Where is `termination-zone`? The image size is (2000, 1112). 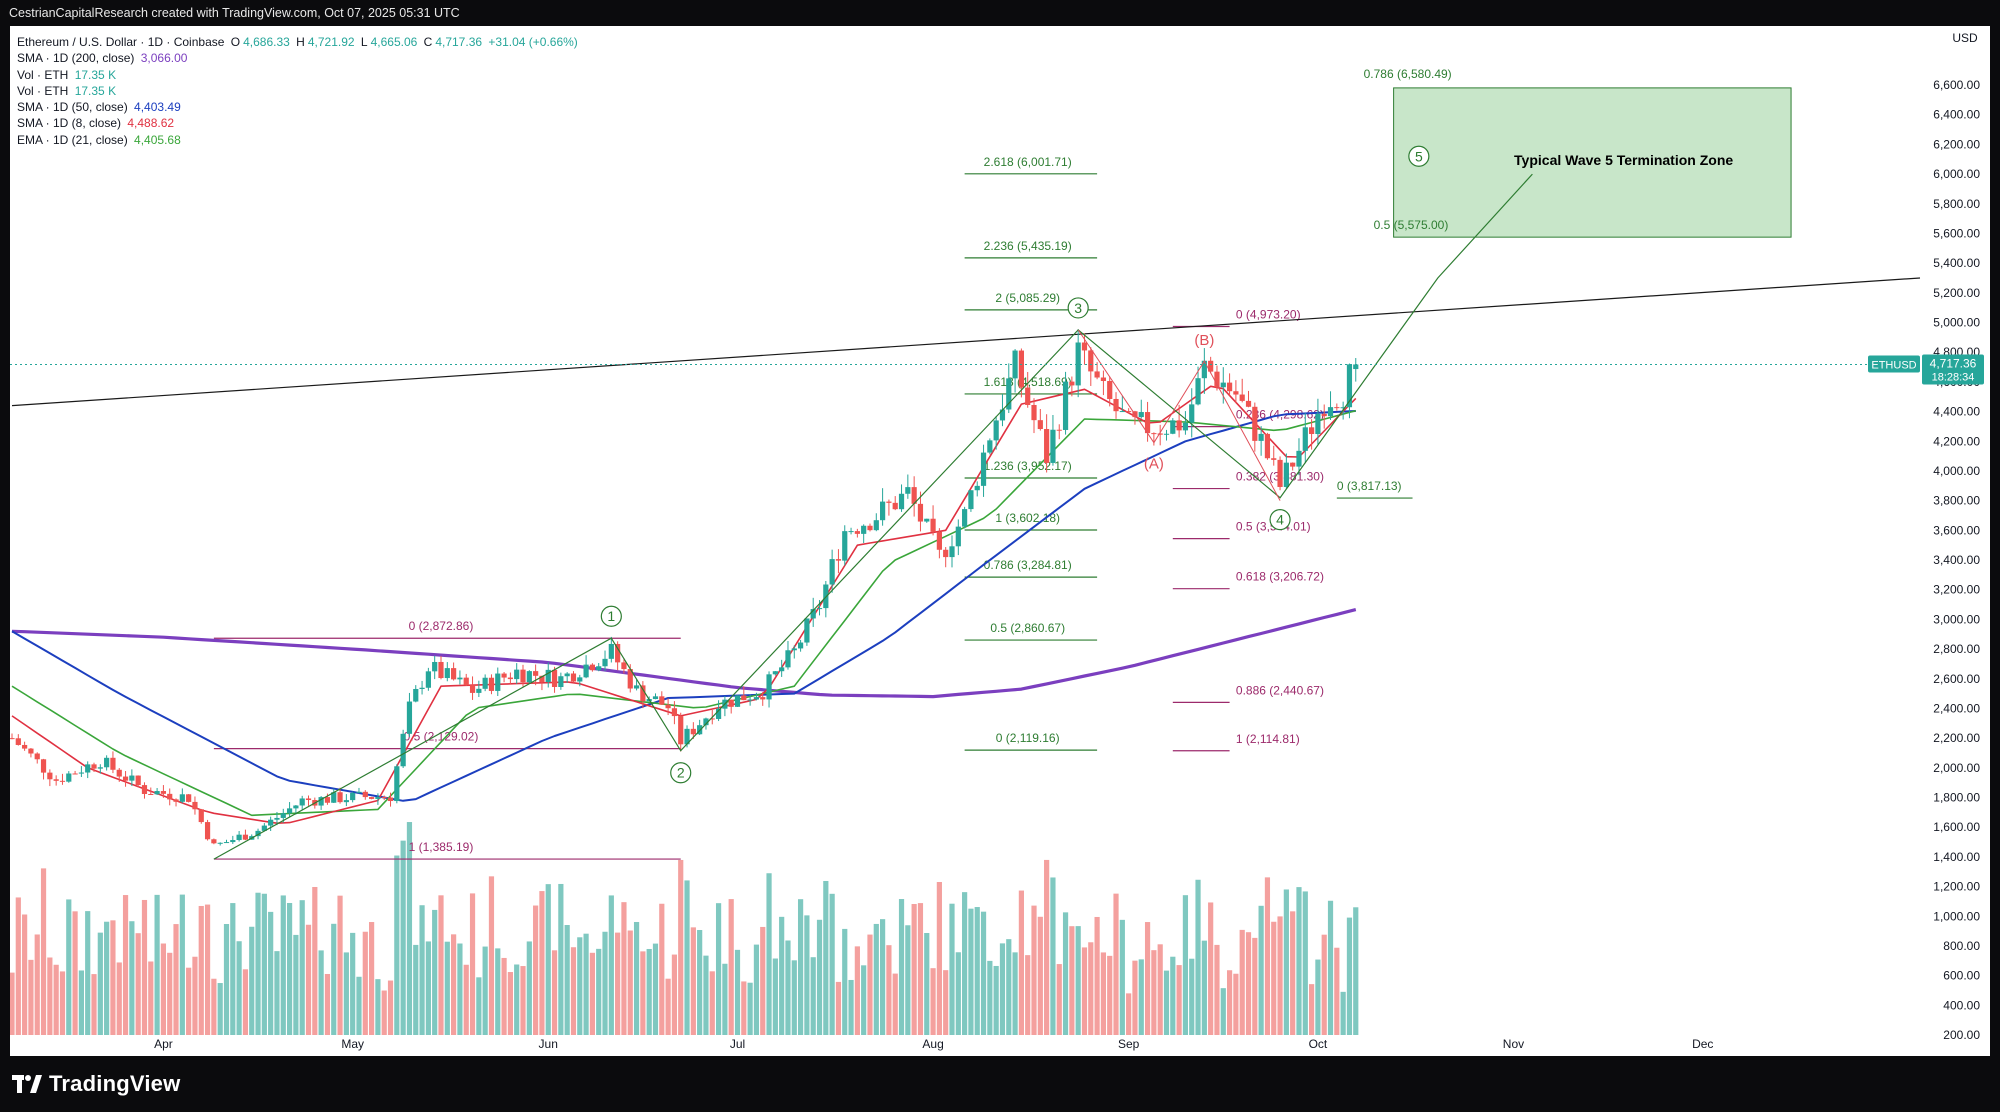 termination-zone is located at coordinates (1592, 162).